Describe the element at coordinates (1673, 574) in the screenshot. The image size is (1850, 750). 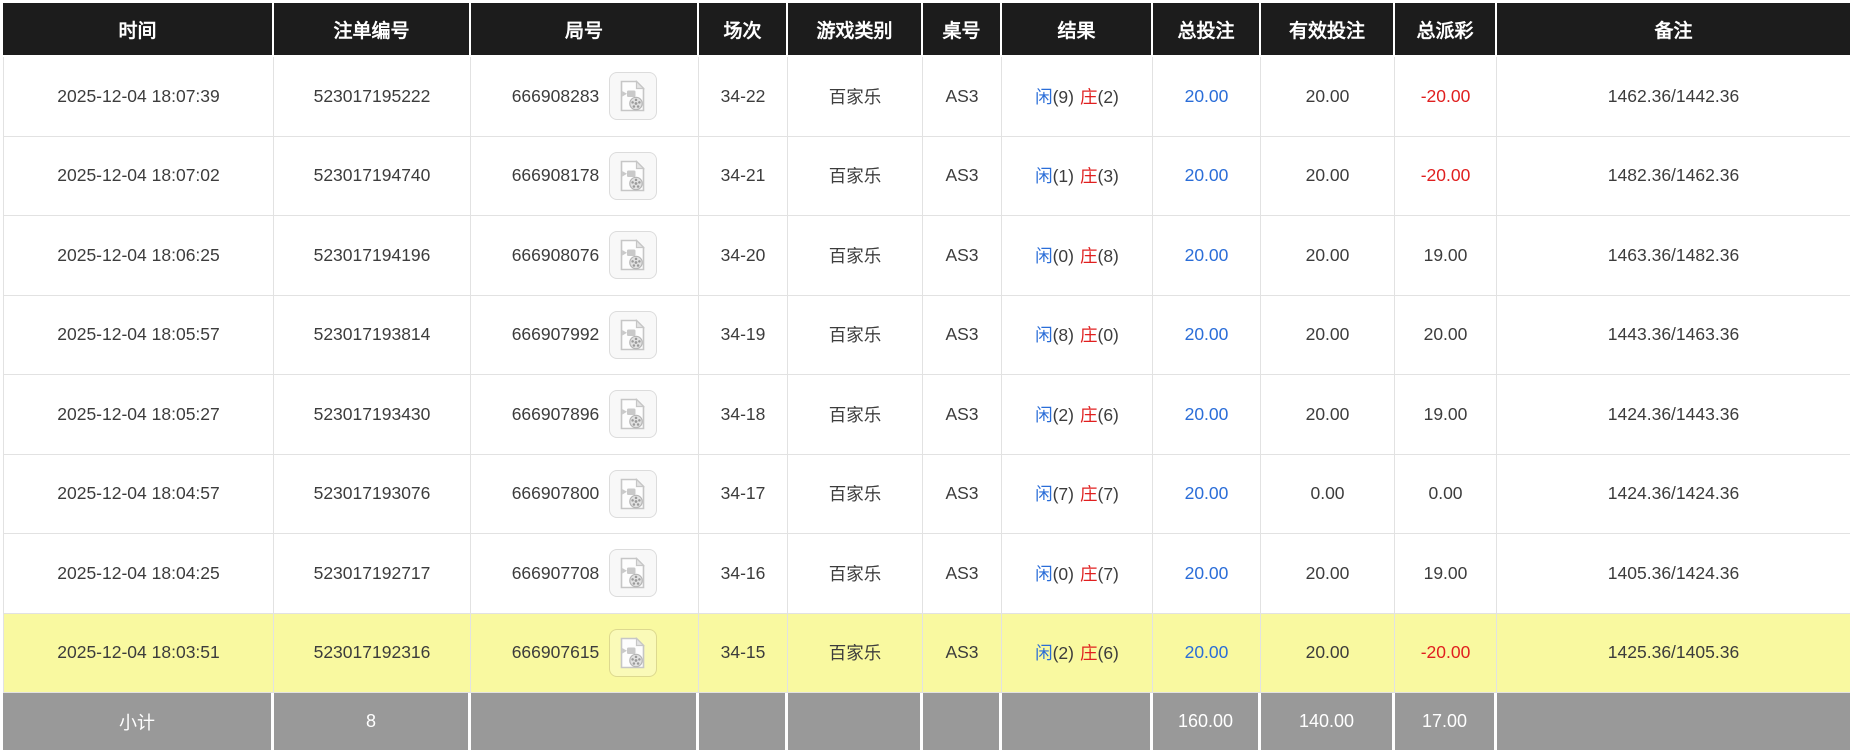
I see `cell-remark: 1405.36/1424.36` at that location.